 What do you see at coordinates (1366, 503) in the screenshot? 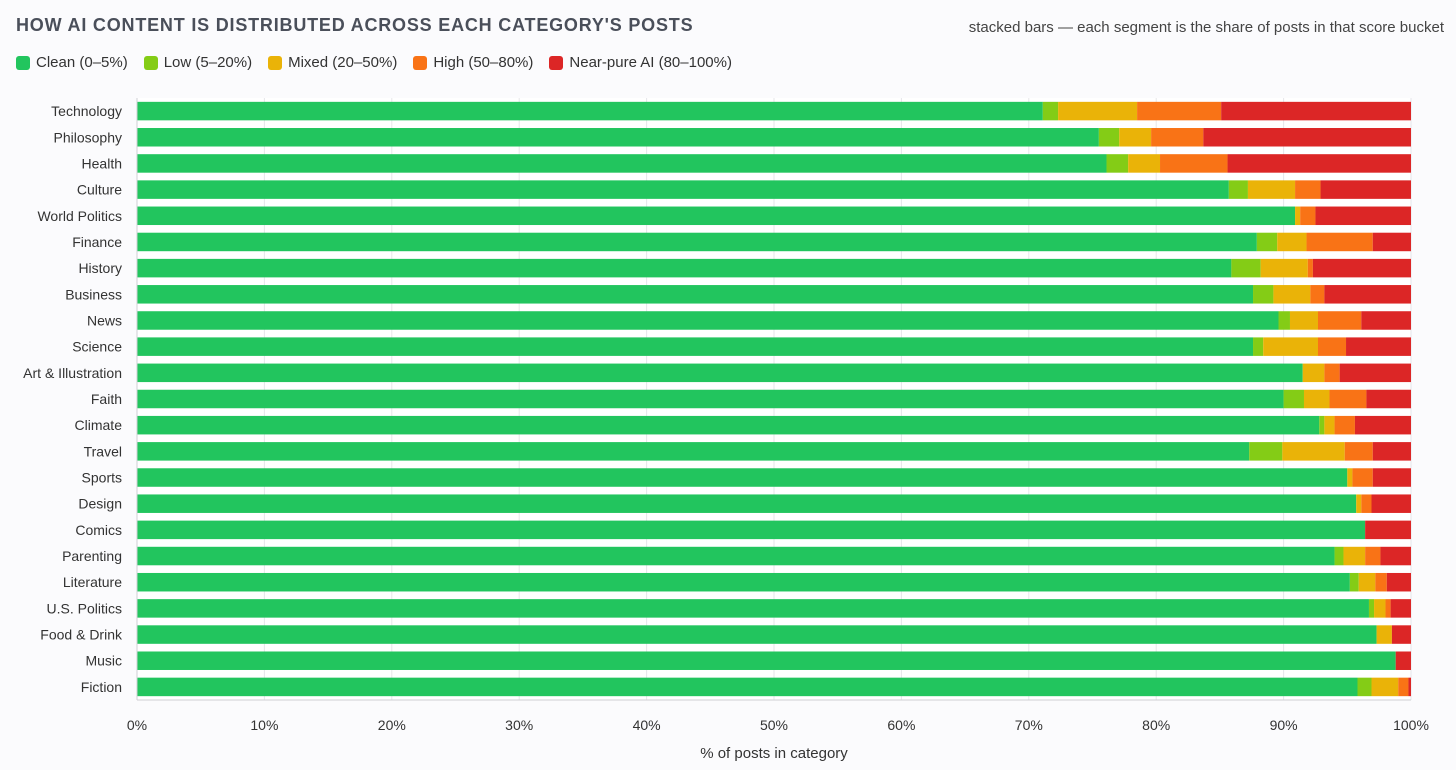
I see `bar-segment-design-high` at bounding box center [1366, 503].